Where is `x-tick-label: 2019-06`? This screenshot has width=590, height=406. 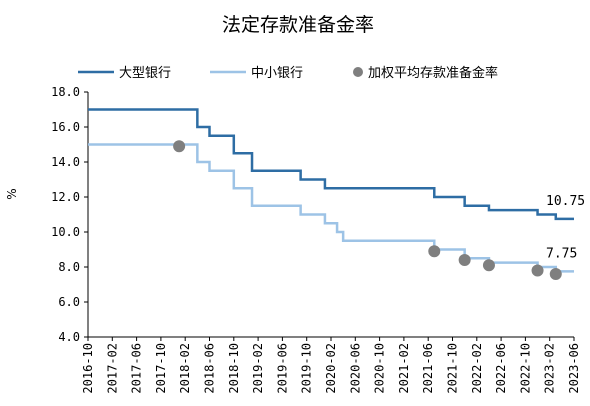 x-tick-label: 2019-06 is located at coordinates (282, 368).